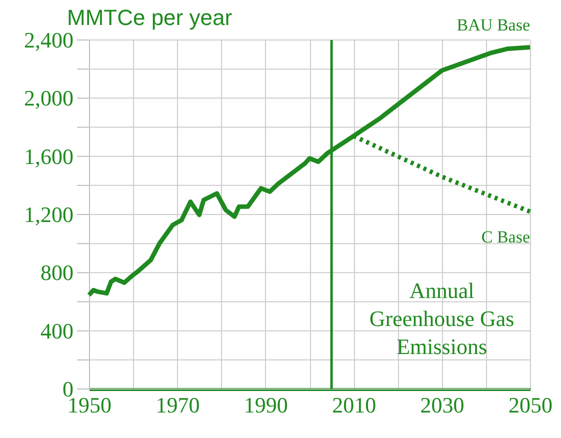 This screenshot has width=561, height=438. I want to click on y-tick-label: 2,400, so click(49, 40).